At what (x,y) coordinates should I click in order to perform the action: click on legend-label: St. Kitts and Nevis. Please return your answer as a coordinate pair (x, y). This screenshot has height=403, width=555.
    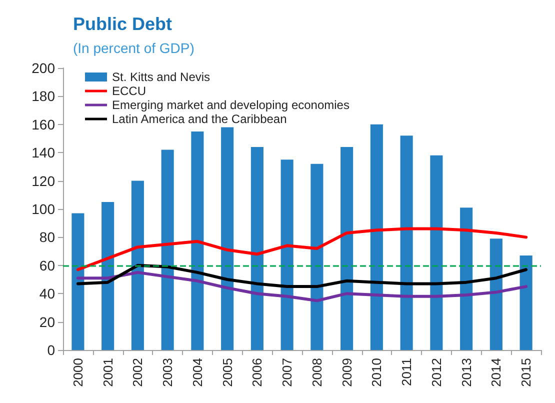
    Looking at the image, I should click on (161, 77).